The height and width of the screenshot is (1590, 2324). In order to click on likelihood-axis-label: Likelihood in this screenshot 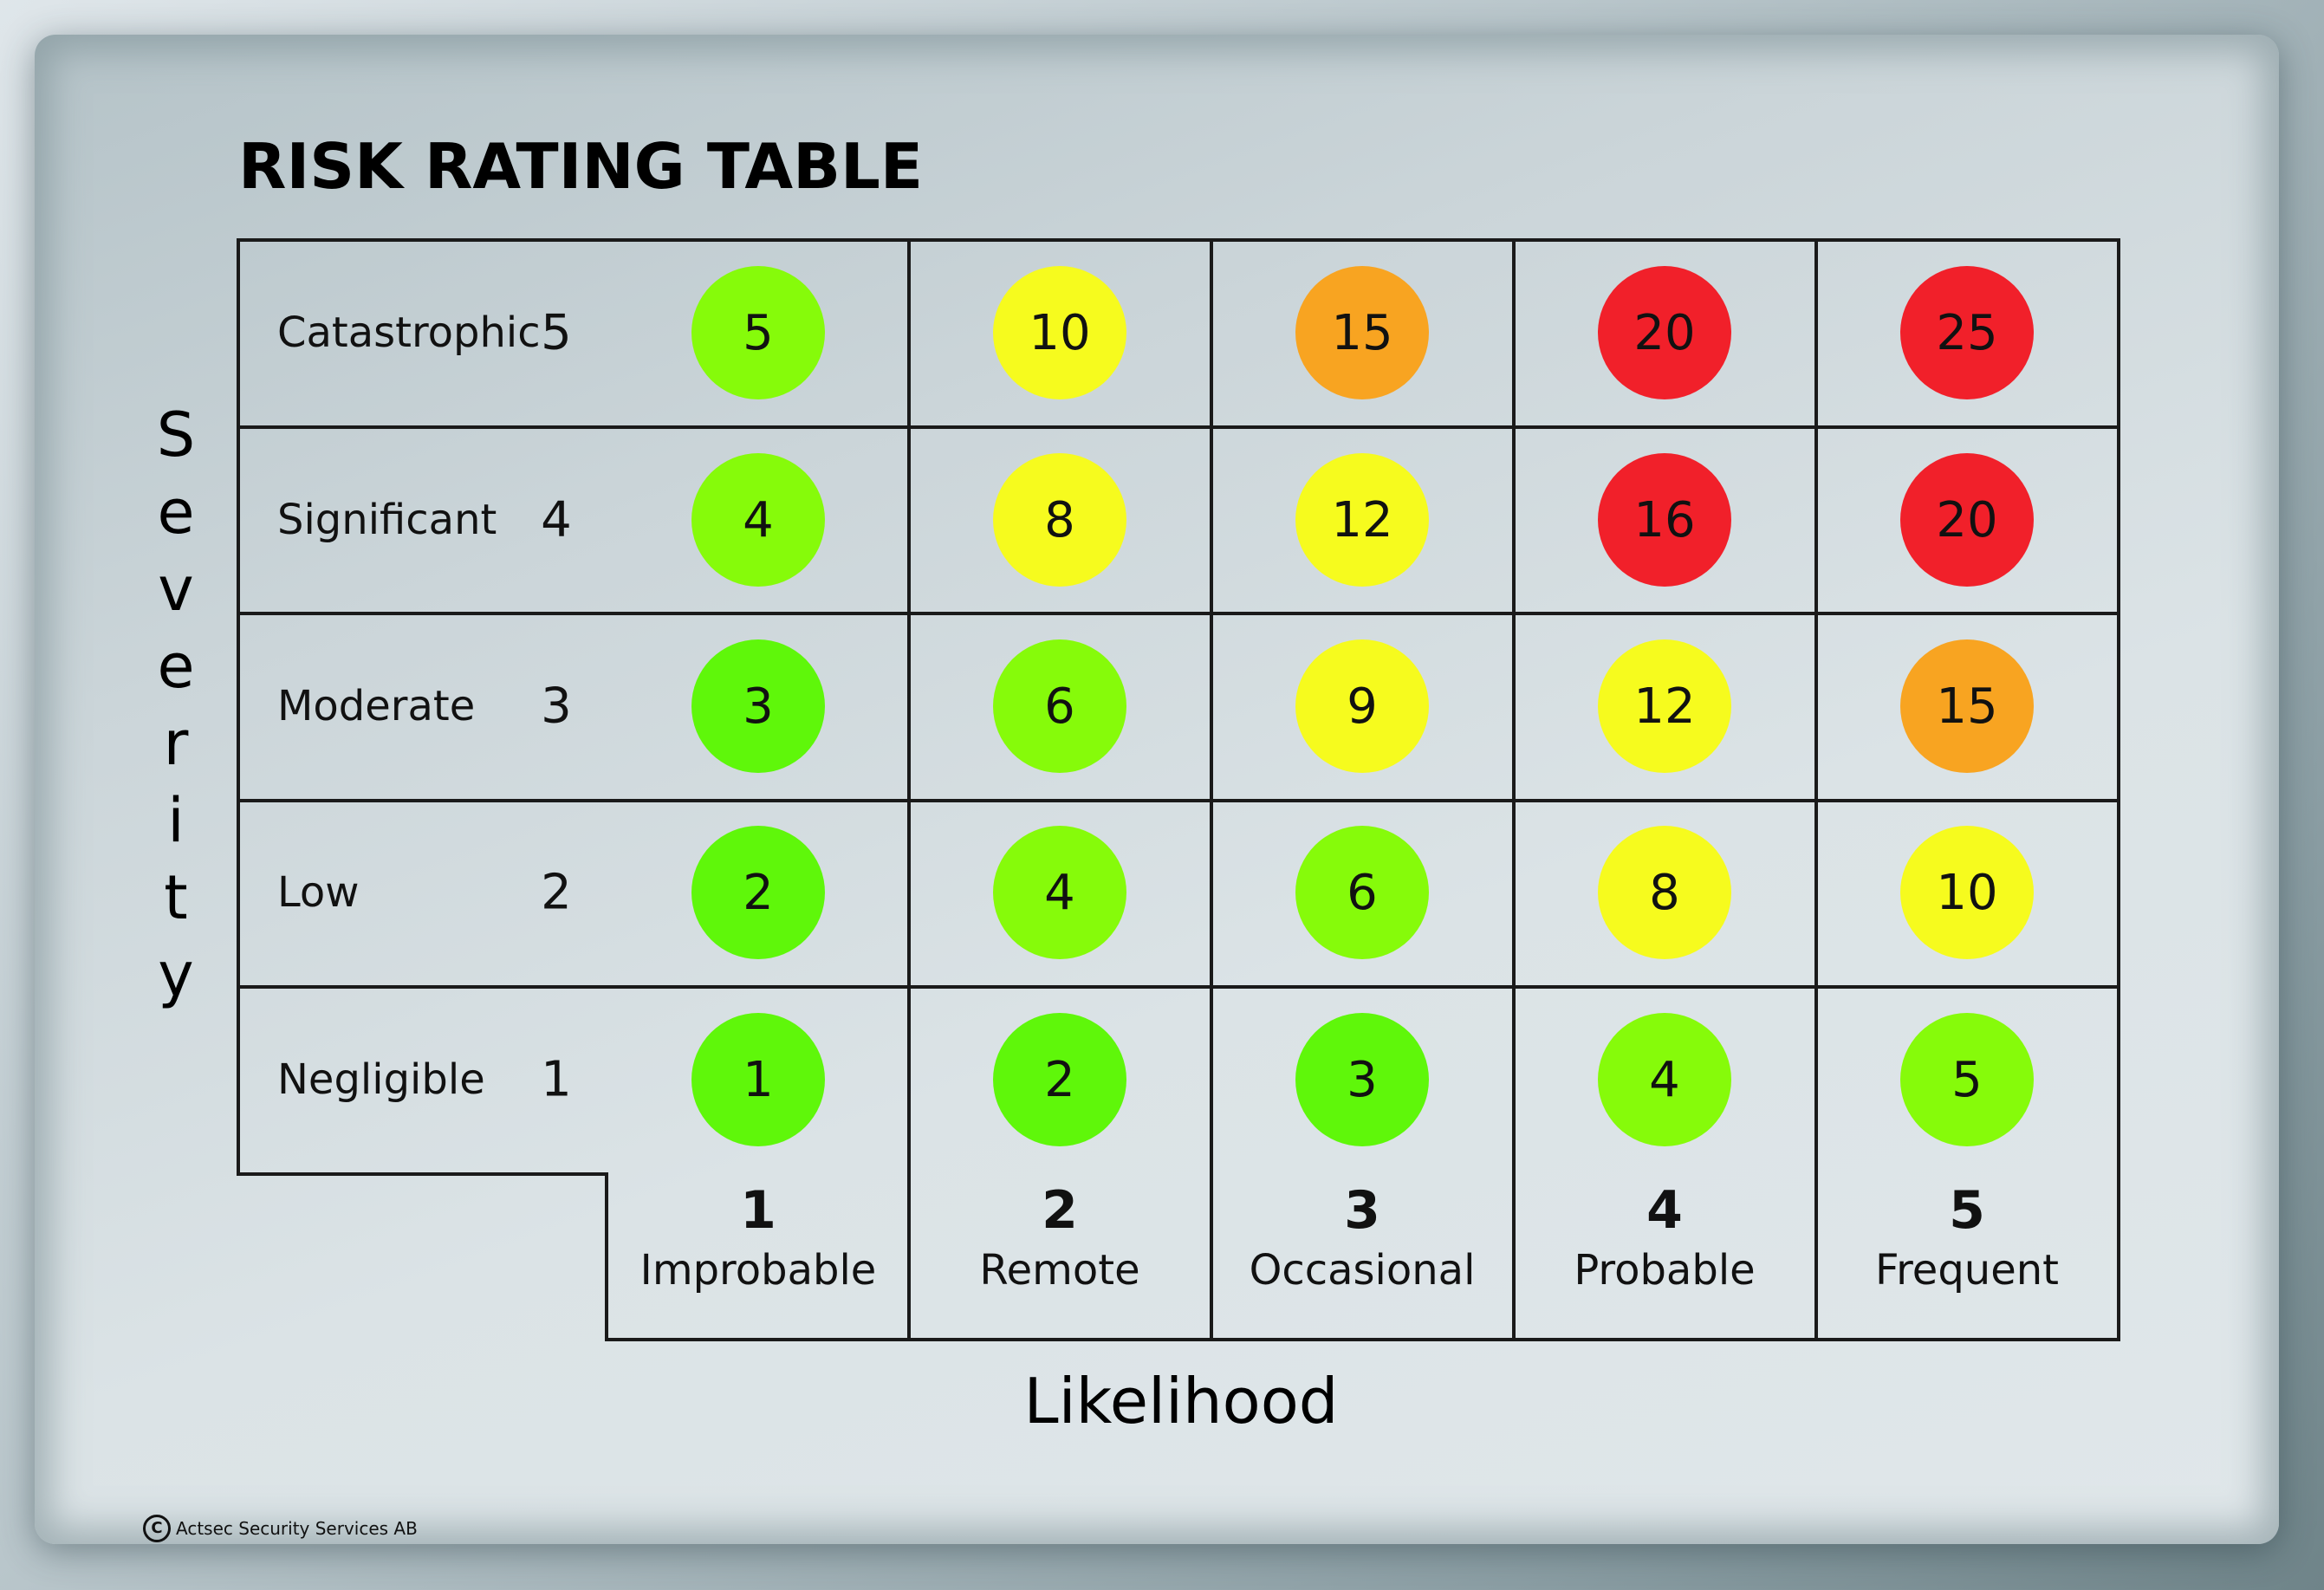, I will do `click(1181, 1401)`.